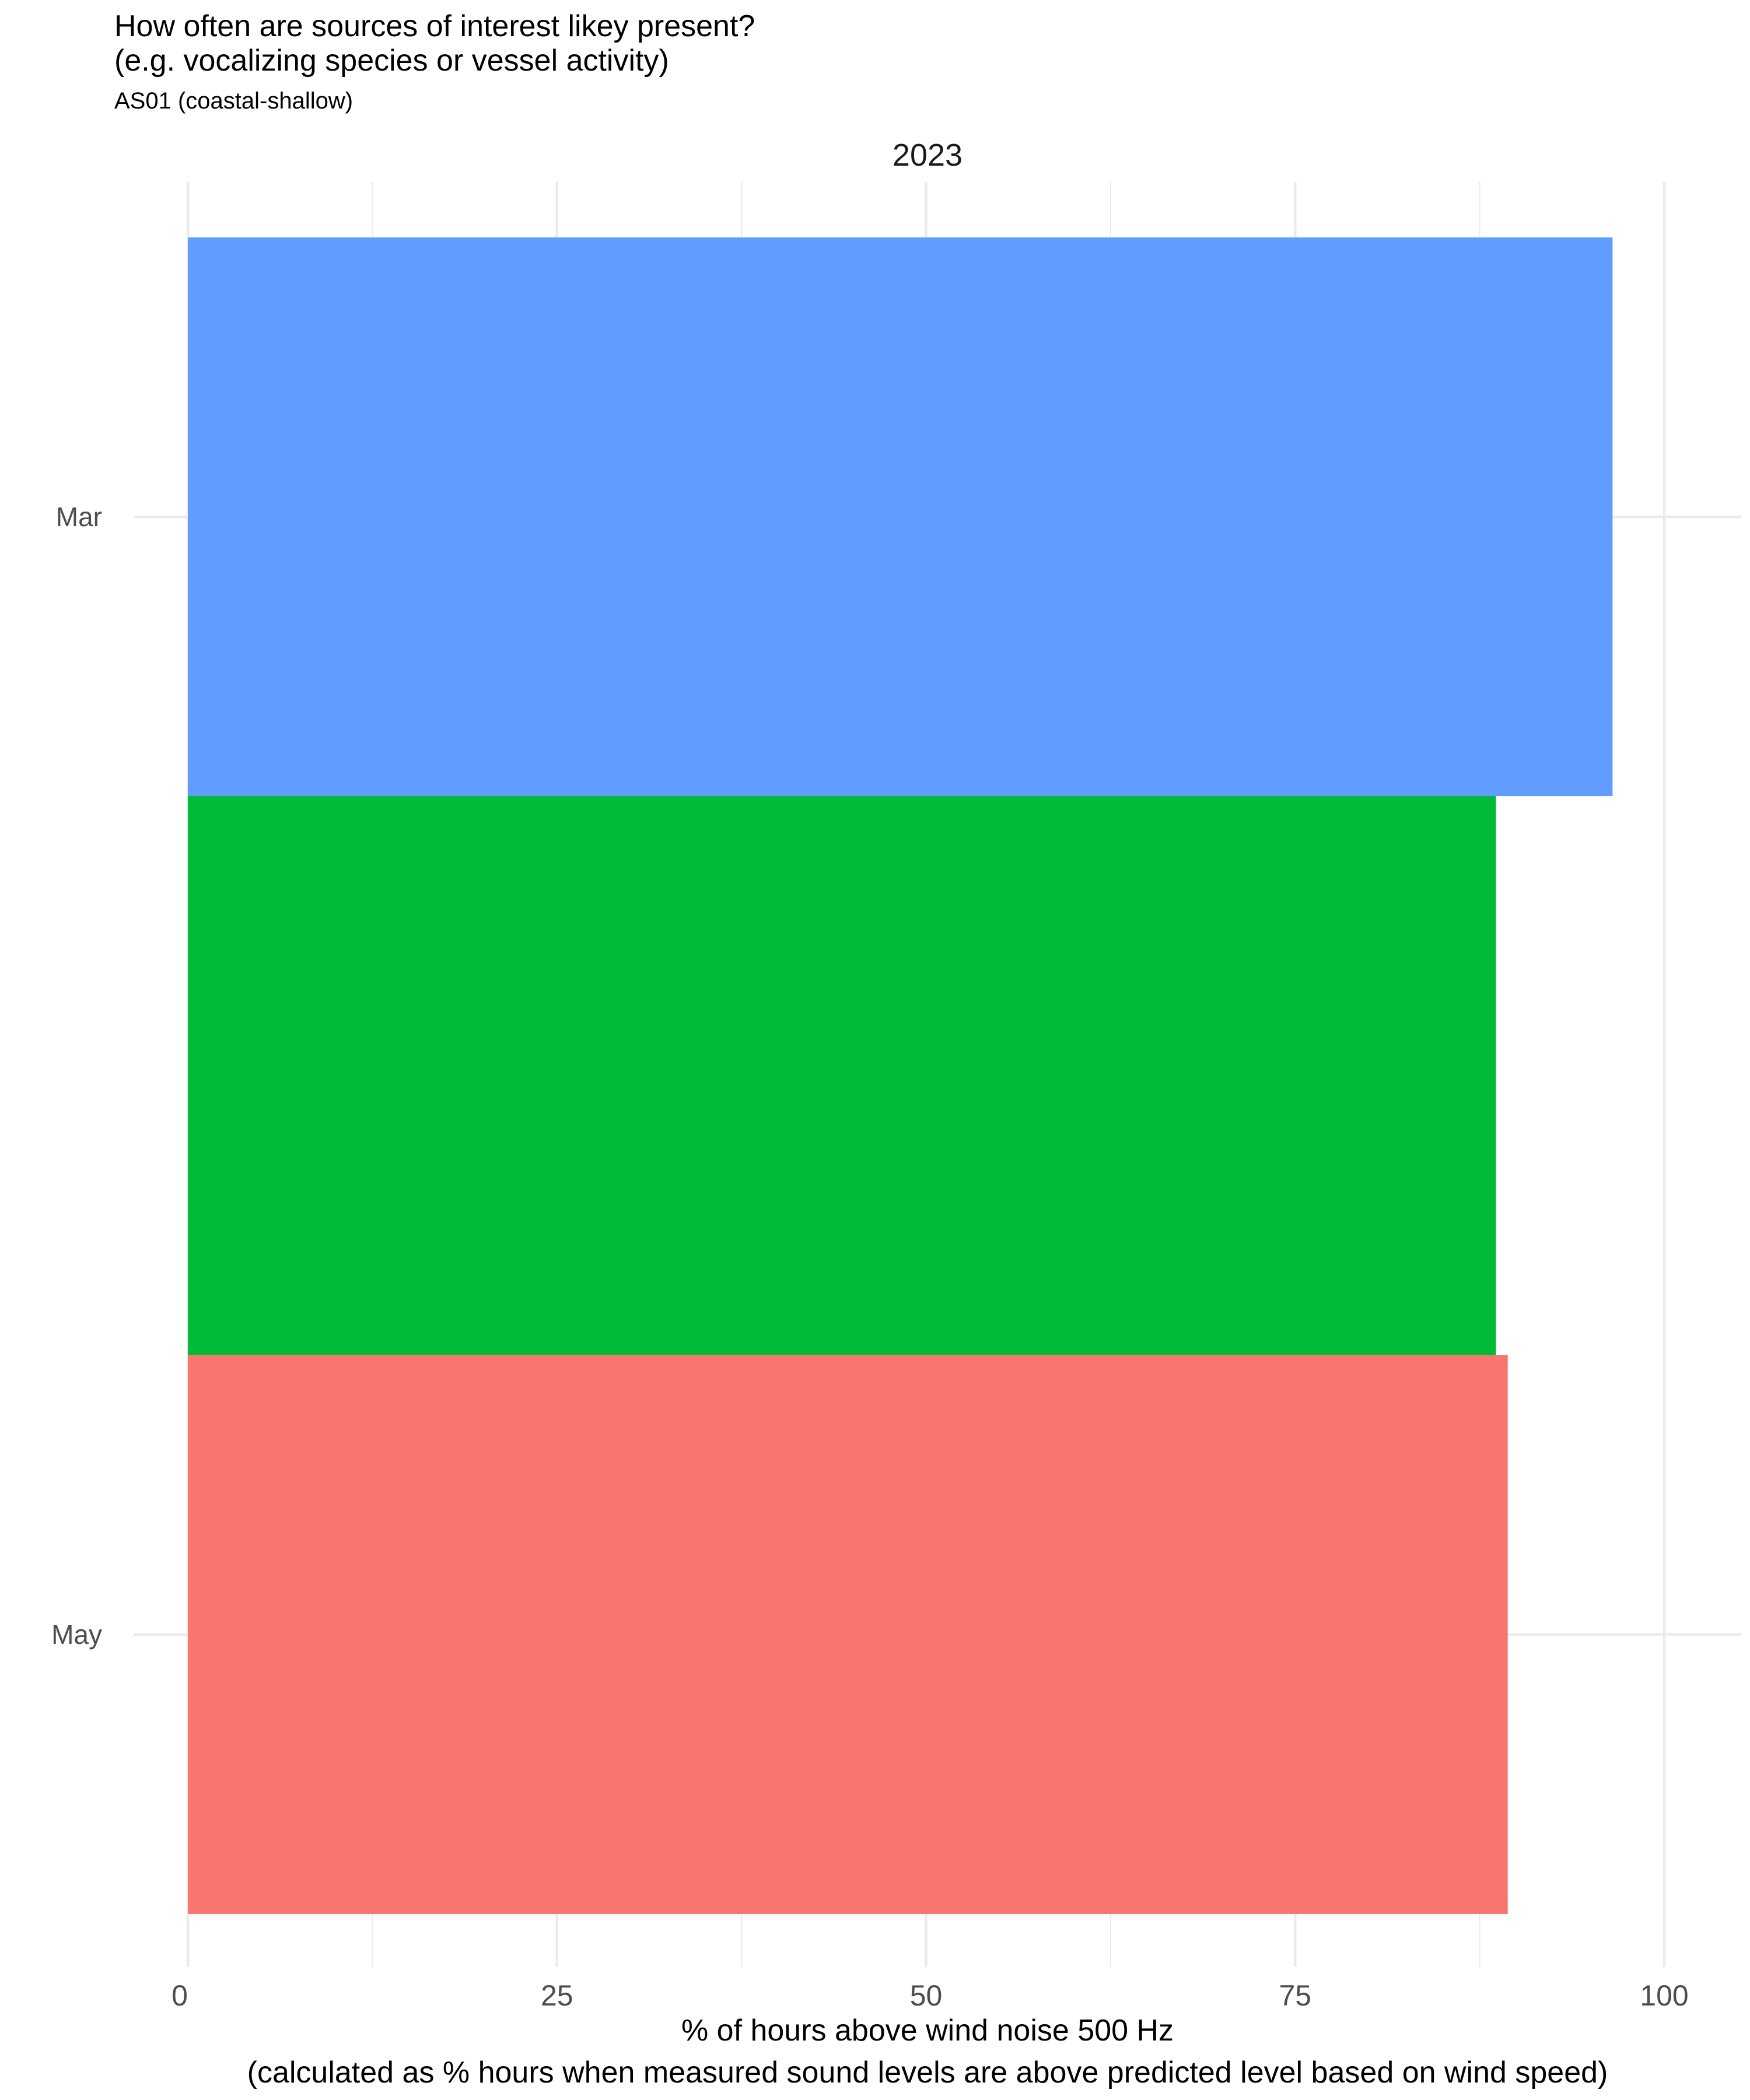  I want to click on x-axis-ticks: 0 25 50 75 100, so click(930, 1995).